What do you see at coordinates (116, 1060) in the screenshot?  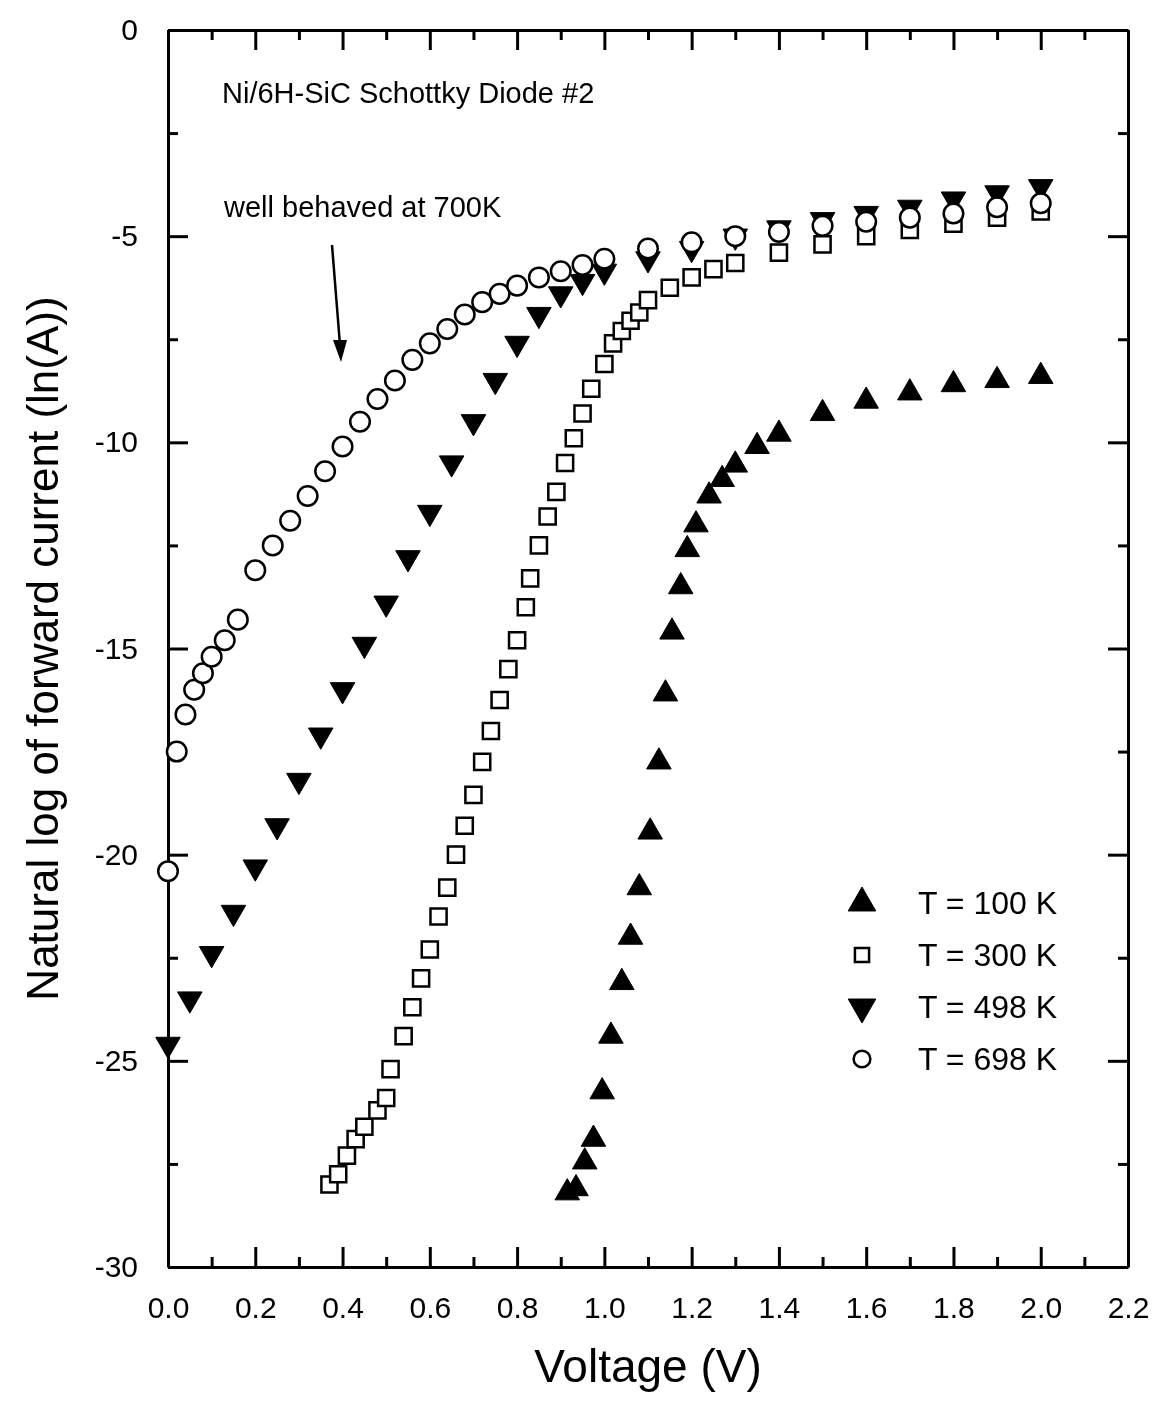 I see `y-tick-label: -25` at bounding box center [116, 1060].